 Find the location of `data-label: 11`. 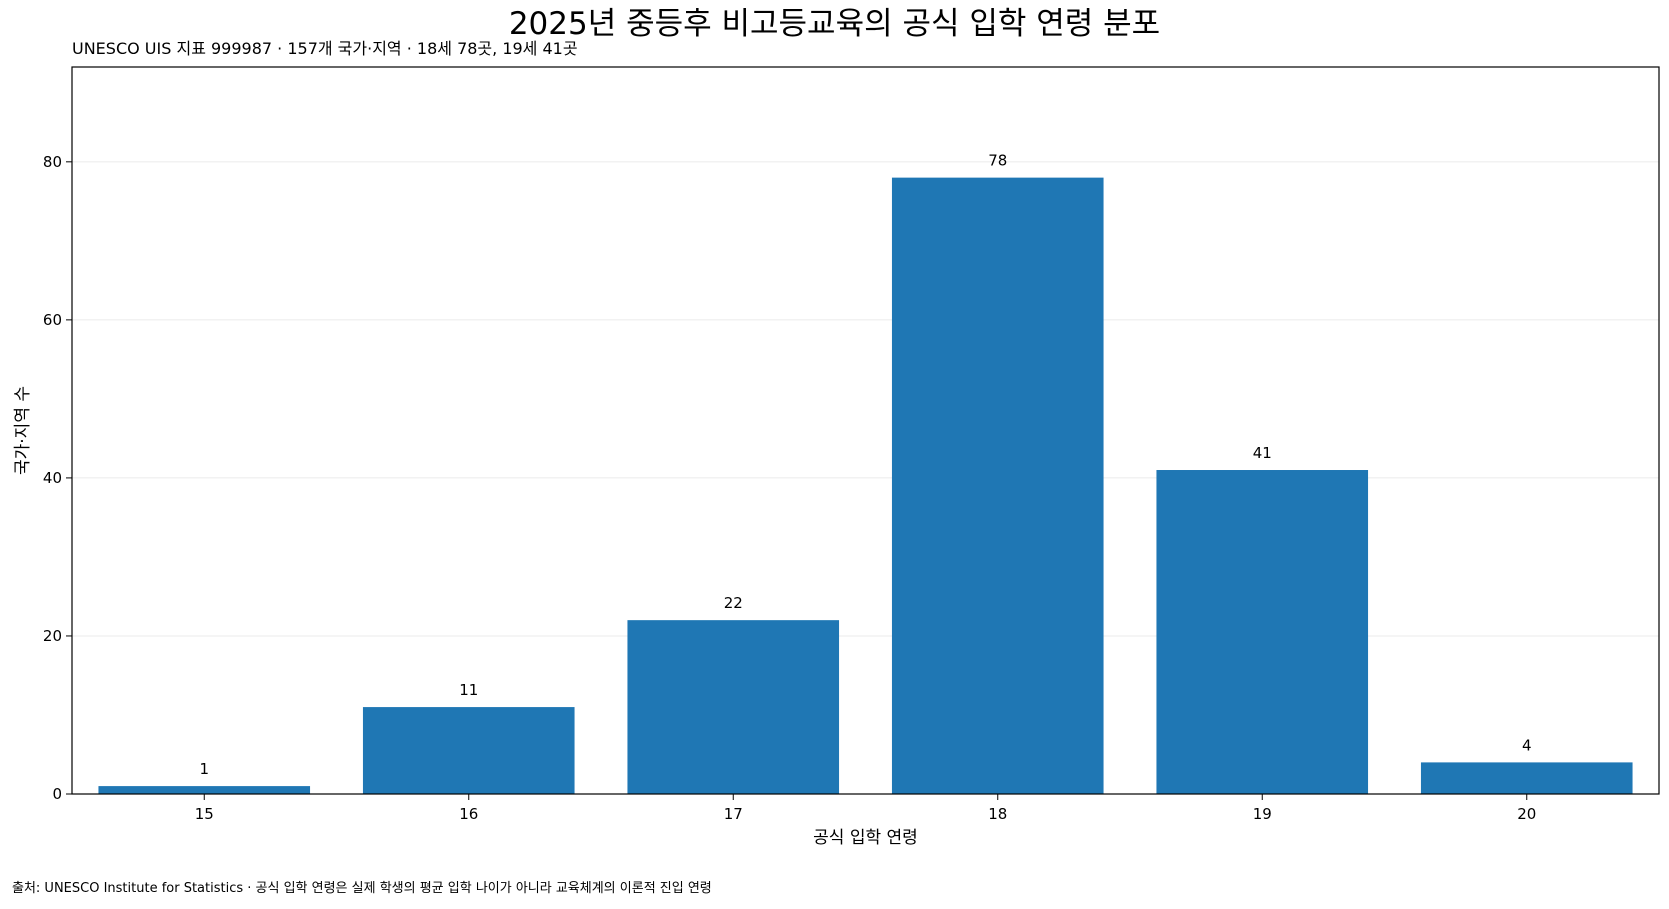

data-label: 11 is located at coordinates (468, 690).